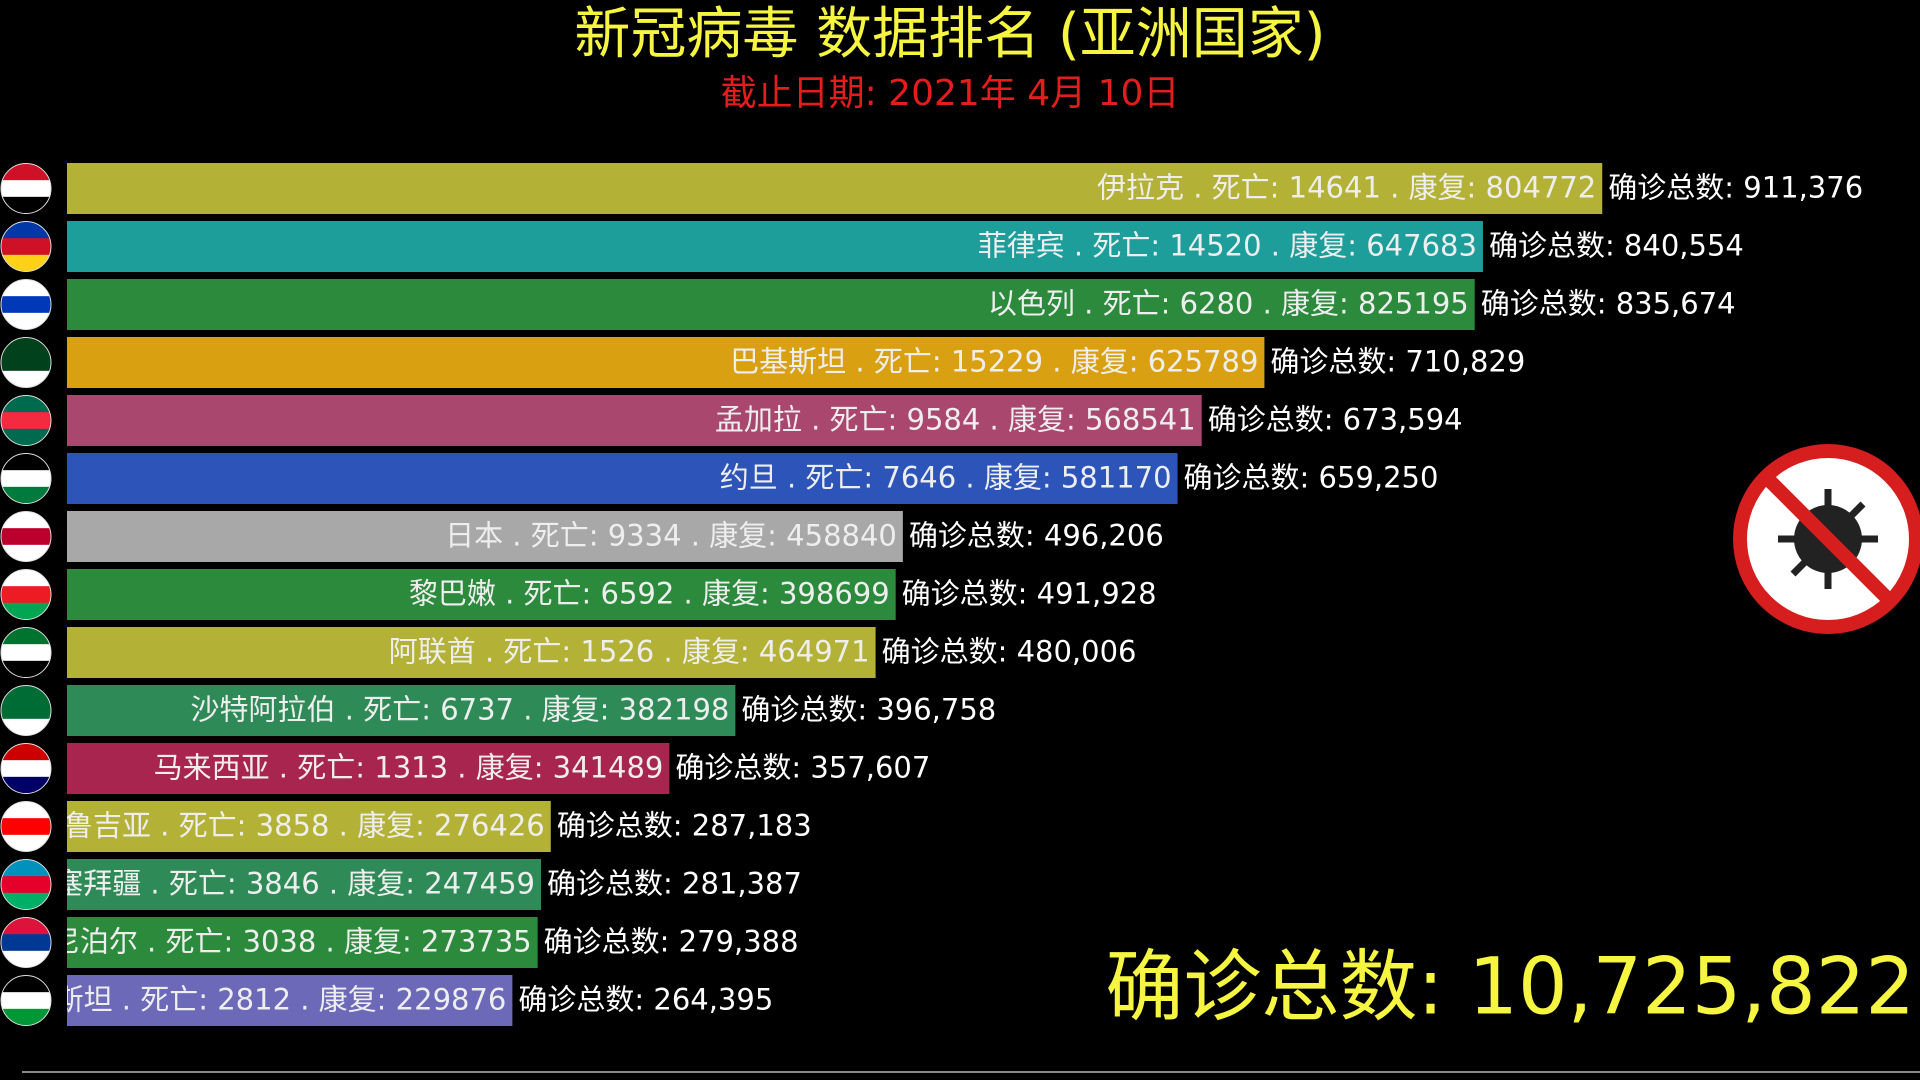 The image size is (1920, 1080). What do you see at coordinates (1029, 594) in the screenshot?
I see `value-label: 确诊总数: 491,928` at bounding box center [1029, 594].